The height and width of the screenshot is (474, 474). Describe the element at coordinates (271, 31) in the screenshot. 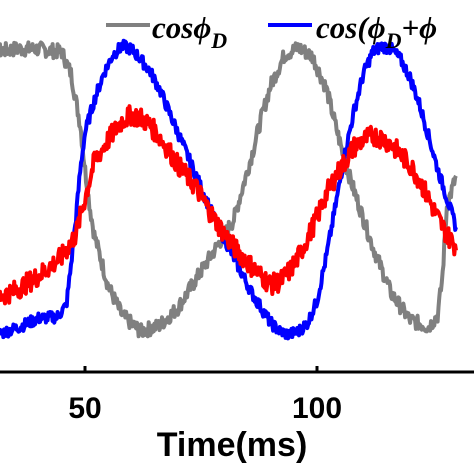

I see `legend: cosϕD cos(ϕD+ϕ` at that location.